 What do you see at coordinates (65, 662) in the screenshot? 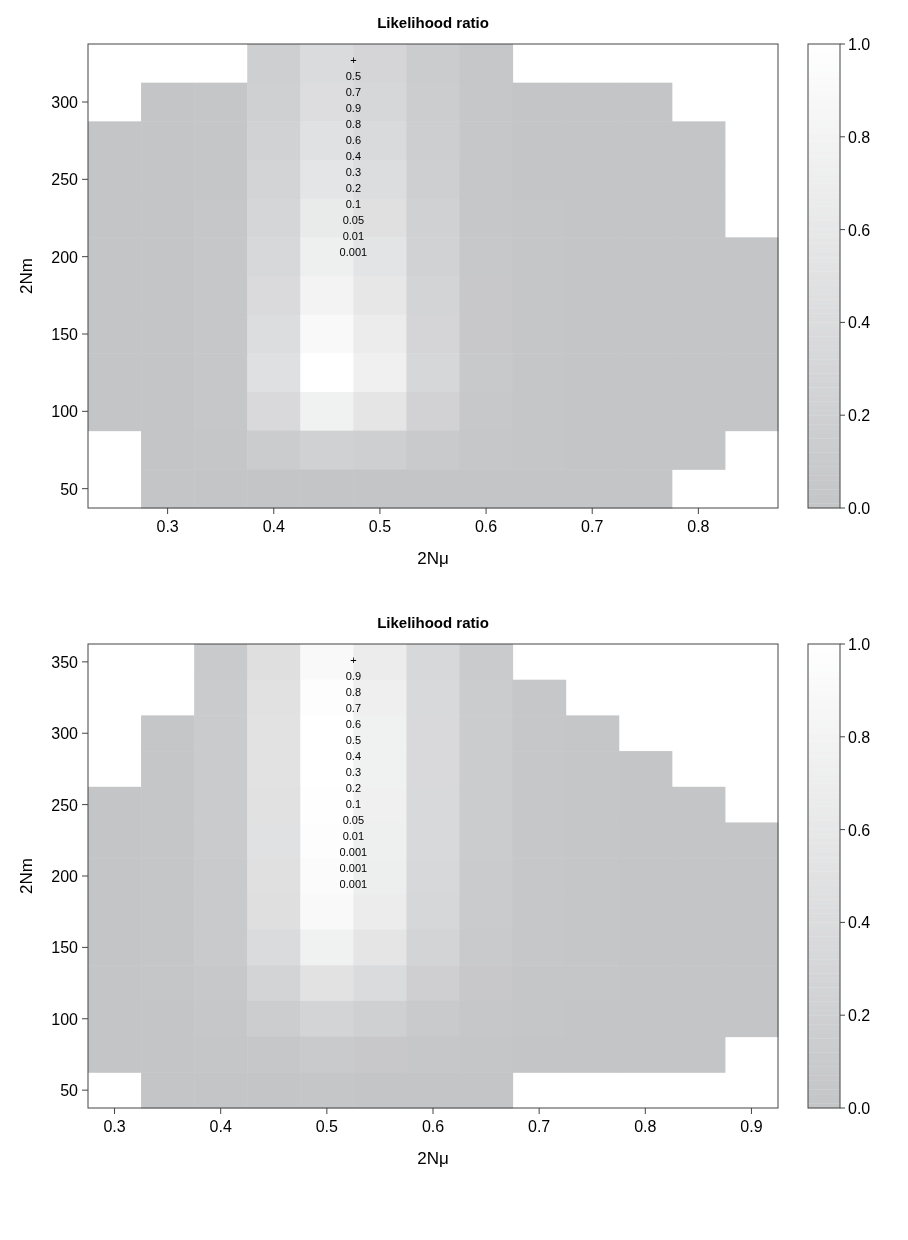
I see `y-tick-label: 350` at bounding box center [65, 662].